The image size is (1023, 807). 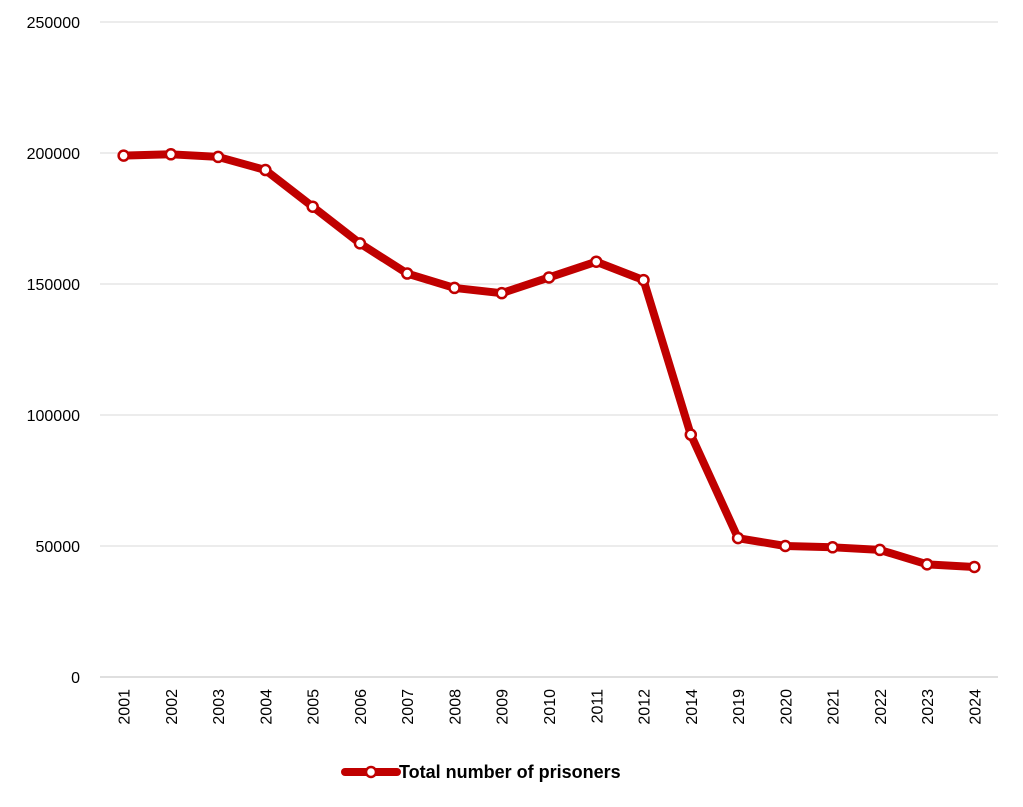 What do you see at coordinates (645, 707) in the screenshot?
I see `x-tick-label: 2012` at bounding box center [645, 707].